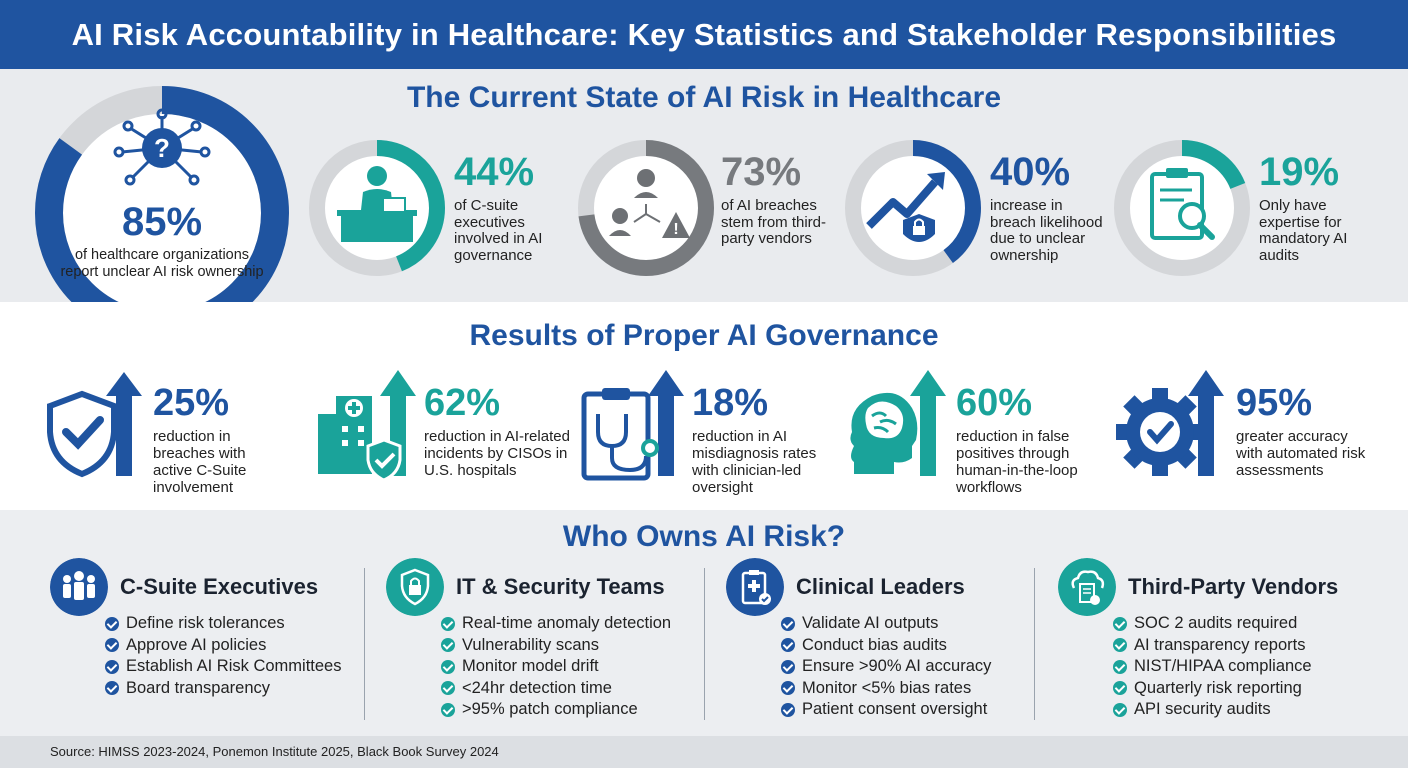 Image resolution: width=1408 pixels, height=768 pixels. What do you see at coordinates (994, 403) in the screenshot?
I see `result-value: 60%` at bounding box center [994, 403].